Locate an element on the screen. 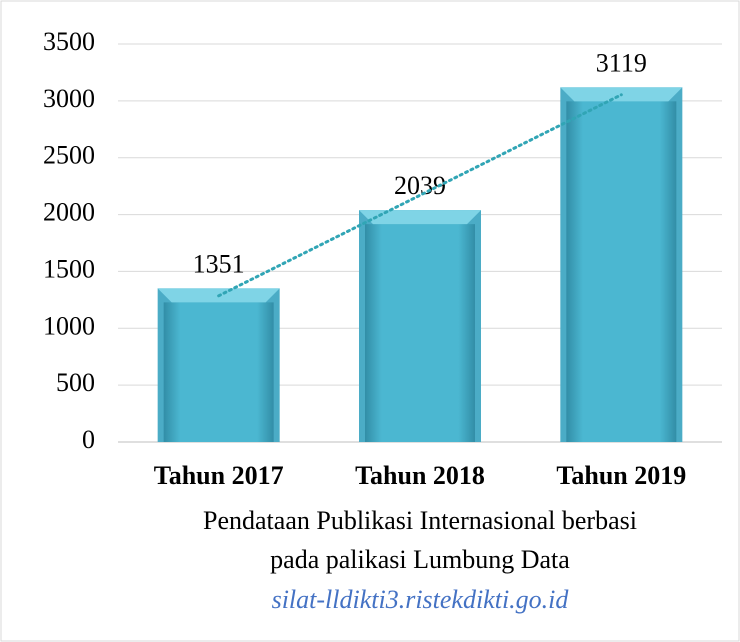  value-label: 1351 is located at coordinates (219, 263).